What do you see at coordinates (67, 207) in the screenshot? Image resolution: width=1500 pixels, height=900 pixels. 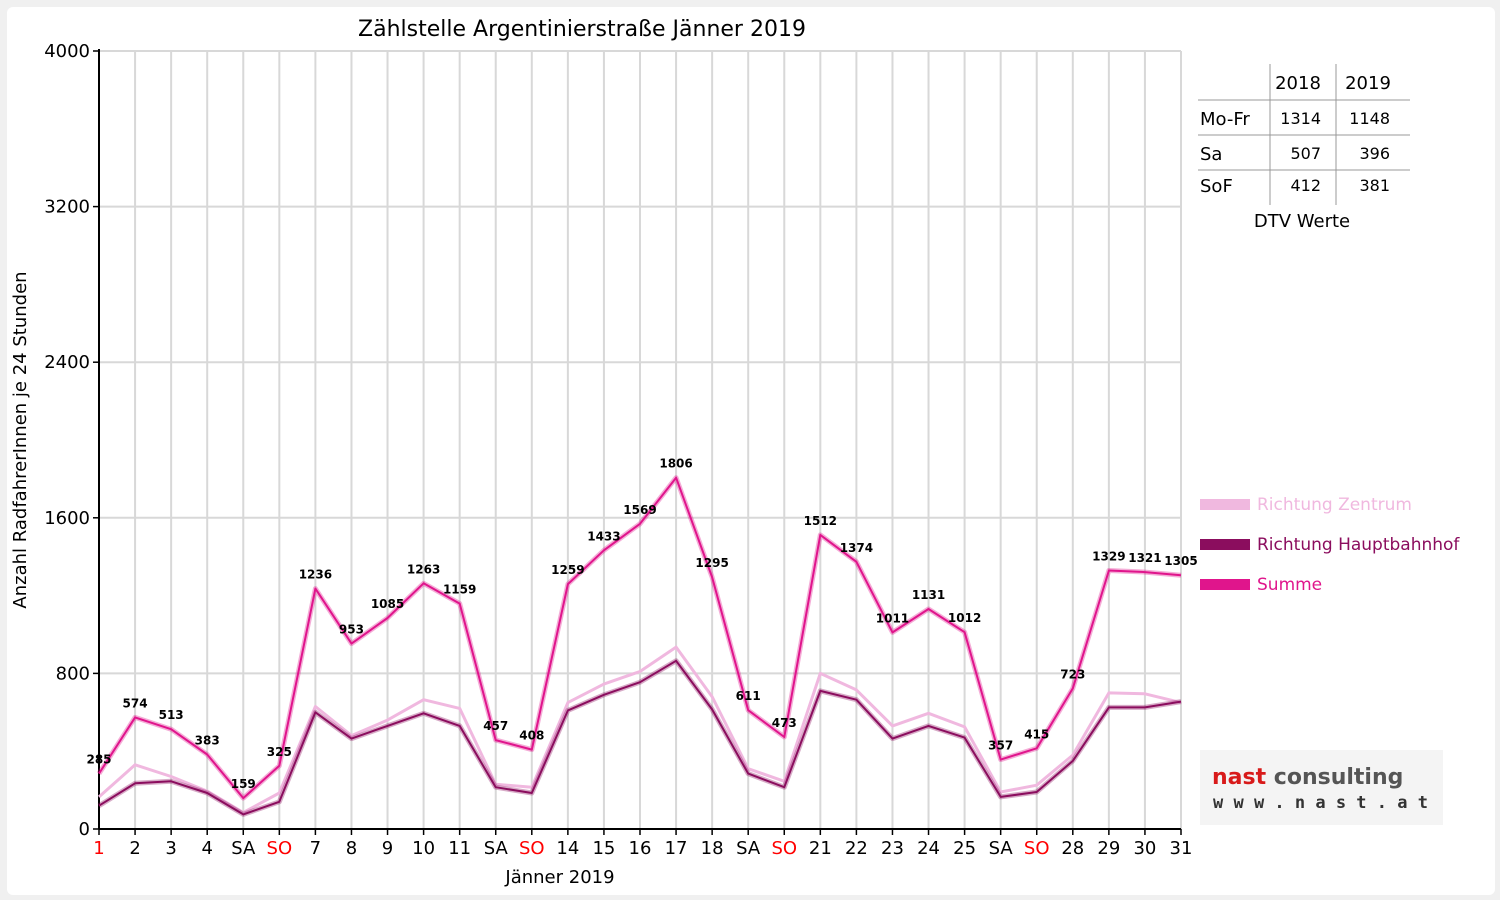 I see `y-tick-label: 3200` at bounding box center [67, 207].